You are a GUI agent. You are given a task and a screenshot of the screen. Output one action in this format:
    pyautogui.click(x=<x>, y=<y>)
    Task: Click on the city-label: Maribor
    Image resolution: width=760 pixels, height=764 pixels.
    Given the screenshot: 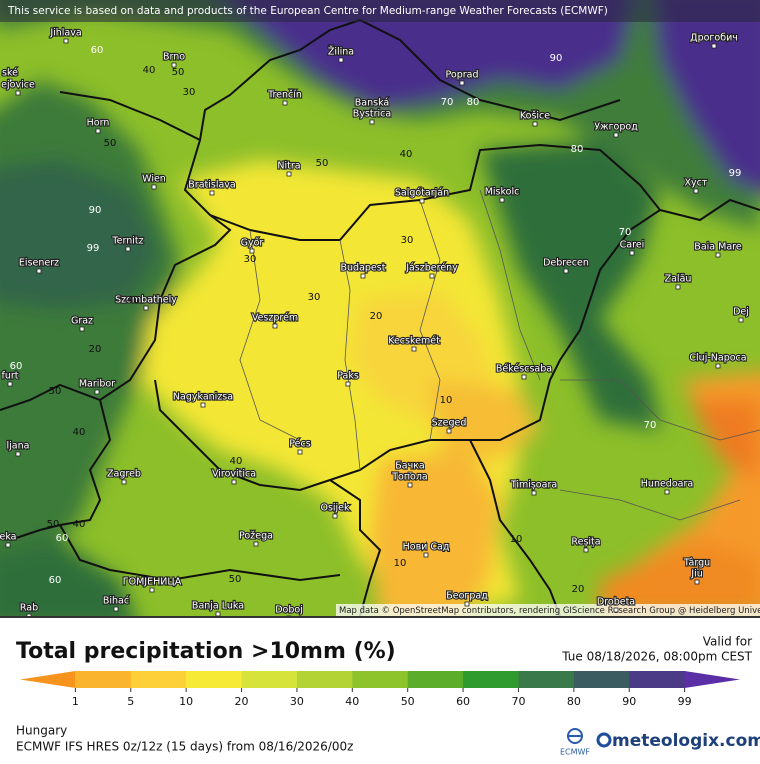 What is the action you would take?
    pyautogui.click(x=97, y=384)
    